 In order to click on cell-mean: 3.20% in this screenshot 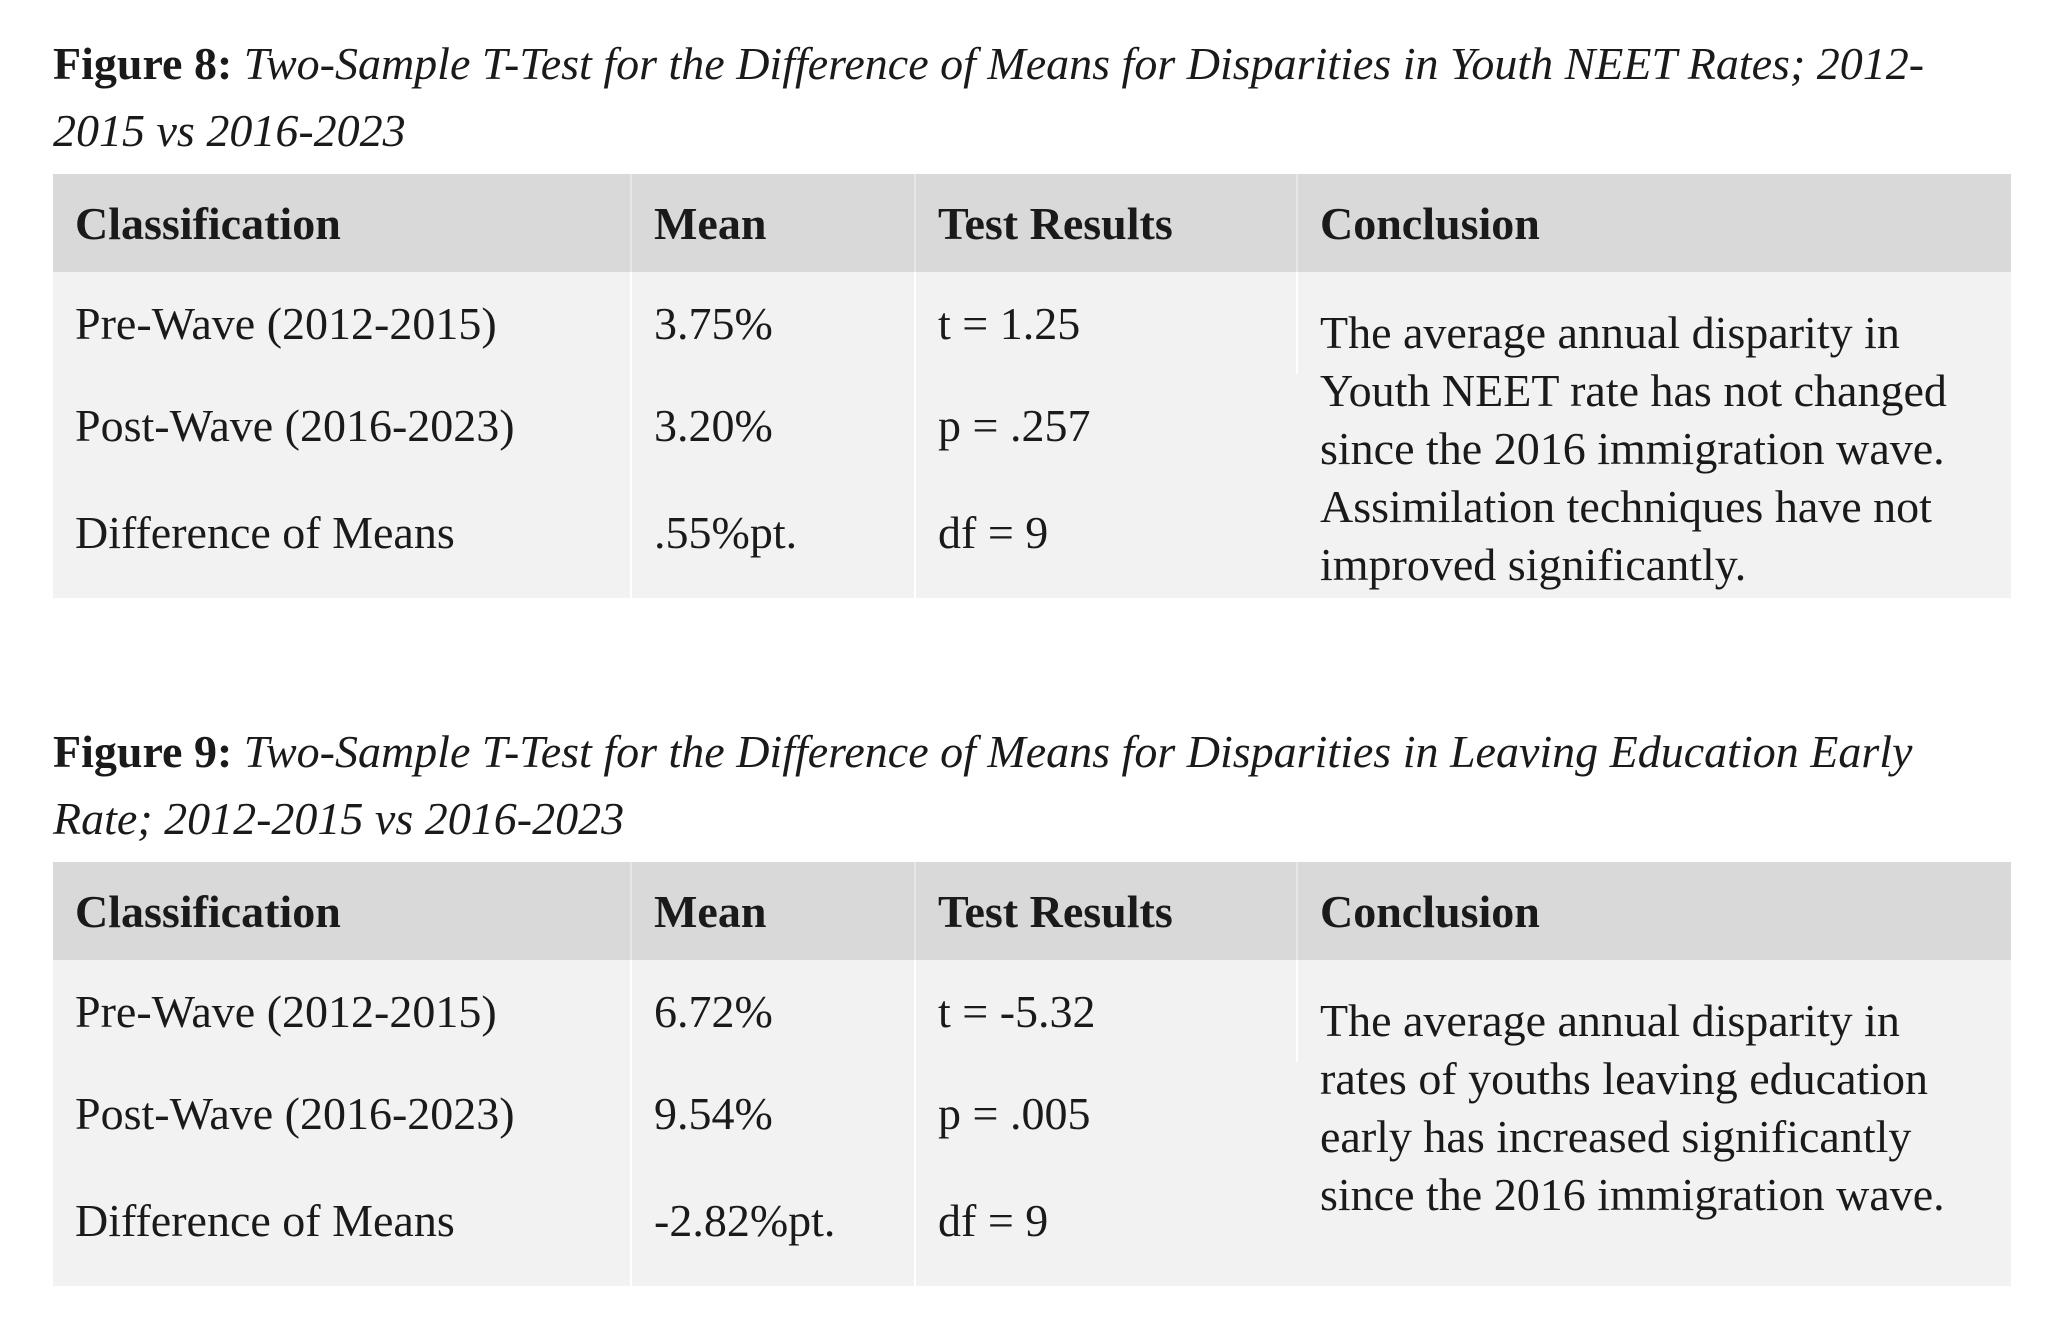, I will do `click(773, 425)`.